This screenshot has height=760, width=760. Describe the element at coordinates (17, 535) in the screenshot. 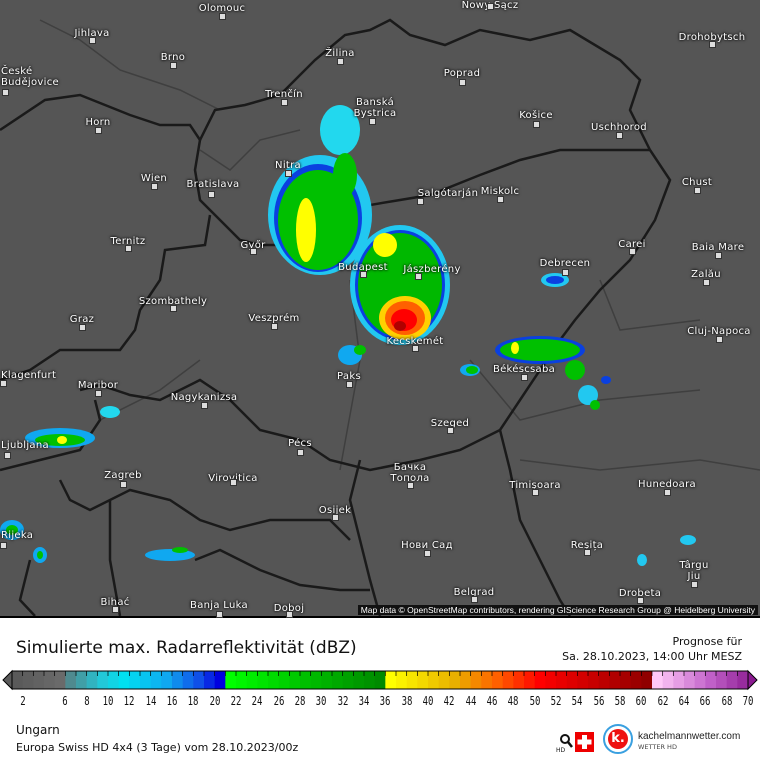

I see `city-label: Rijeka` at that location.